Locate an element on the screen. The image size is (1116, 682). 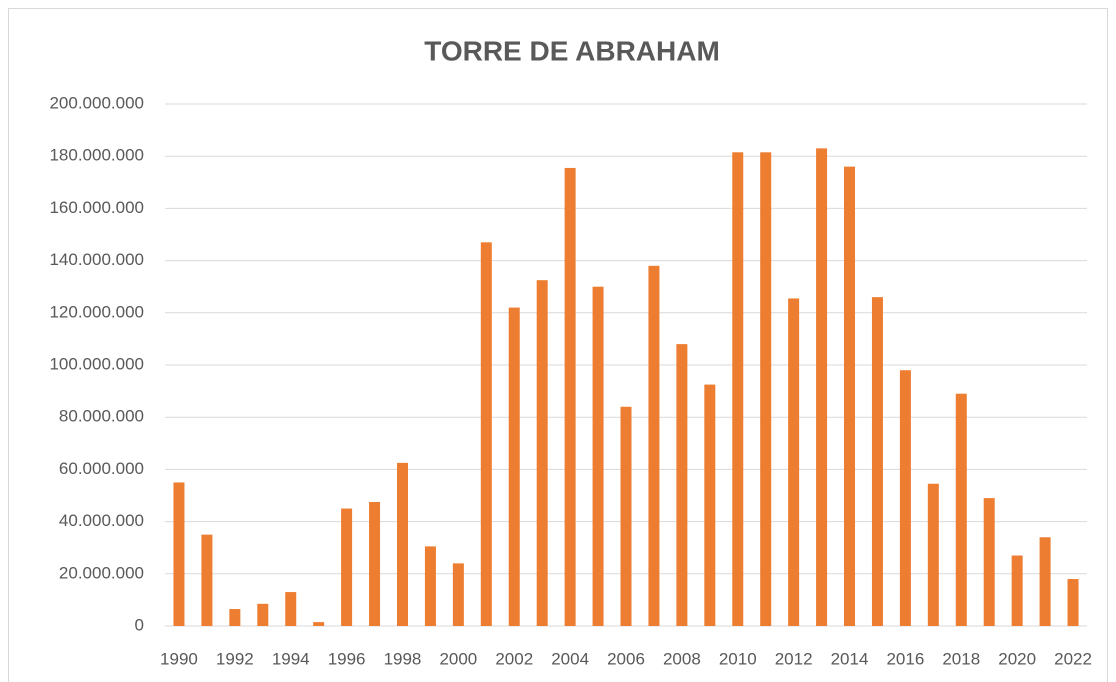
x-tick-label: 2004 is located at coordinates (570, 658).